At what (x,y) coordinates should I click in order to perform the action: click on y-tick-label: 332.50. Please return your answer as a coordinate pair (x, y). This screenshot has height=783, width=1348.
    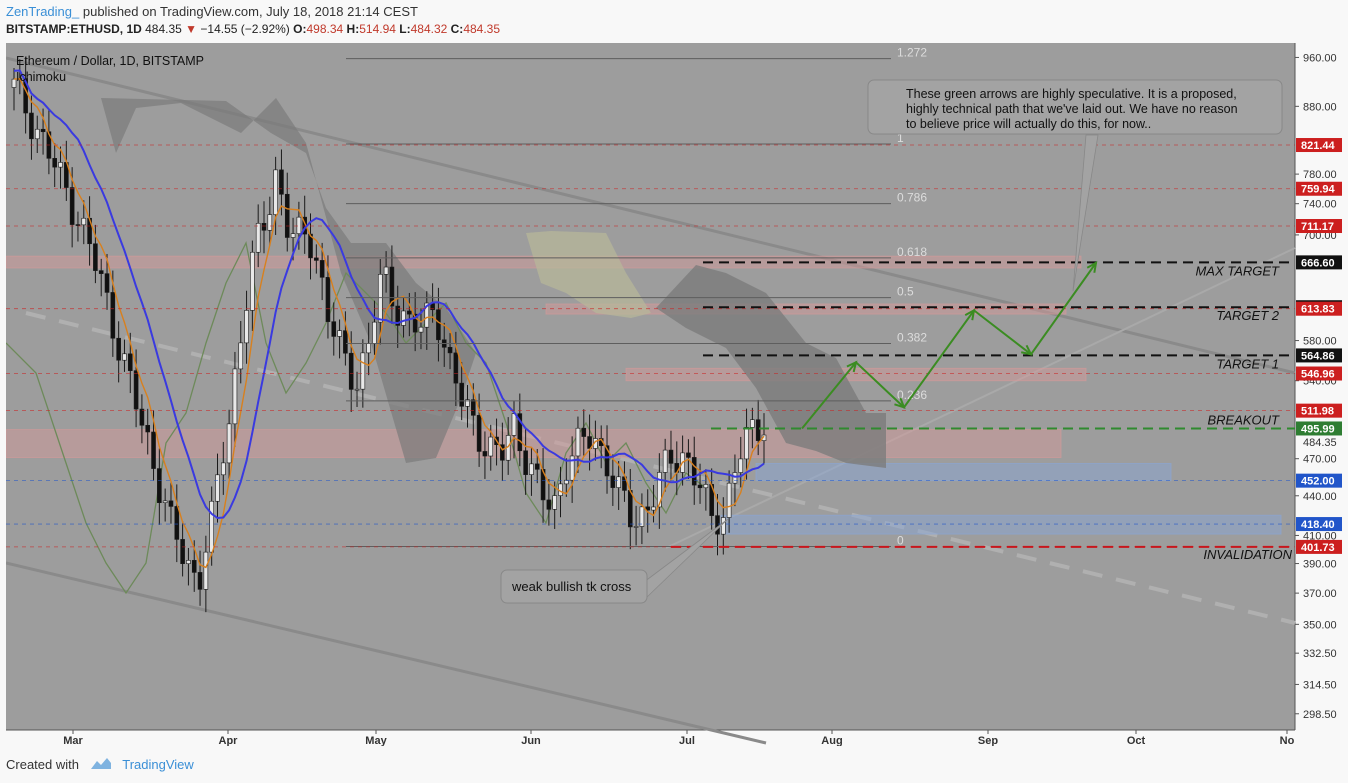
    Looking at the image, I should click on (1320, 654).